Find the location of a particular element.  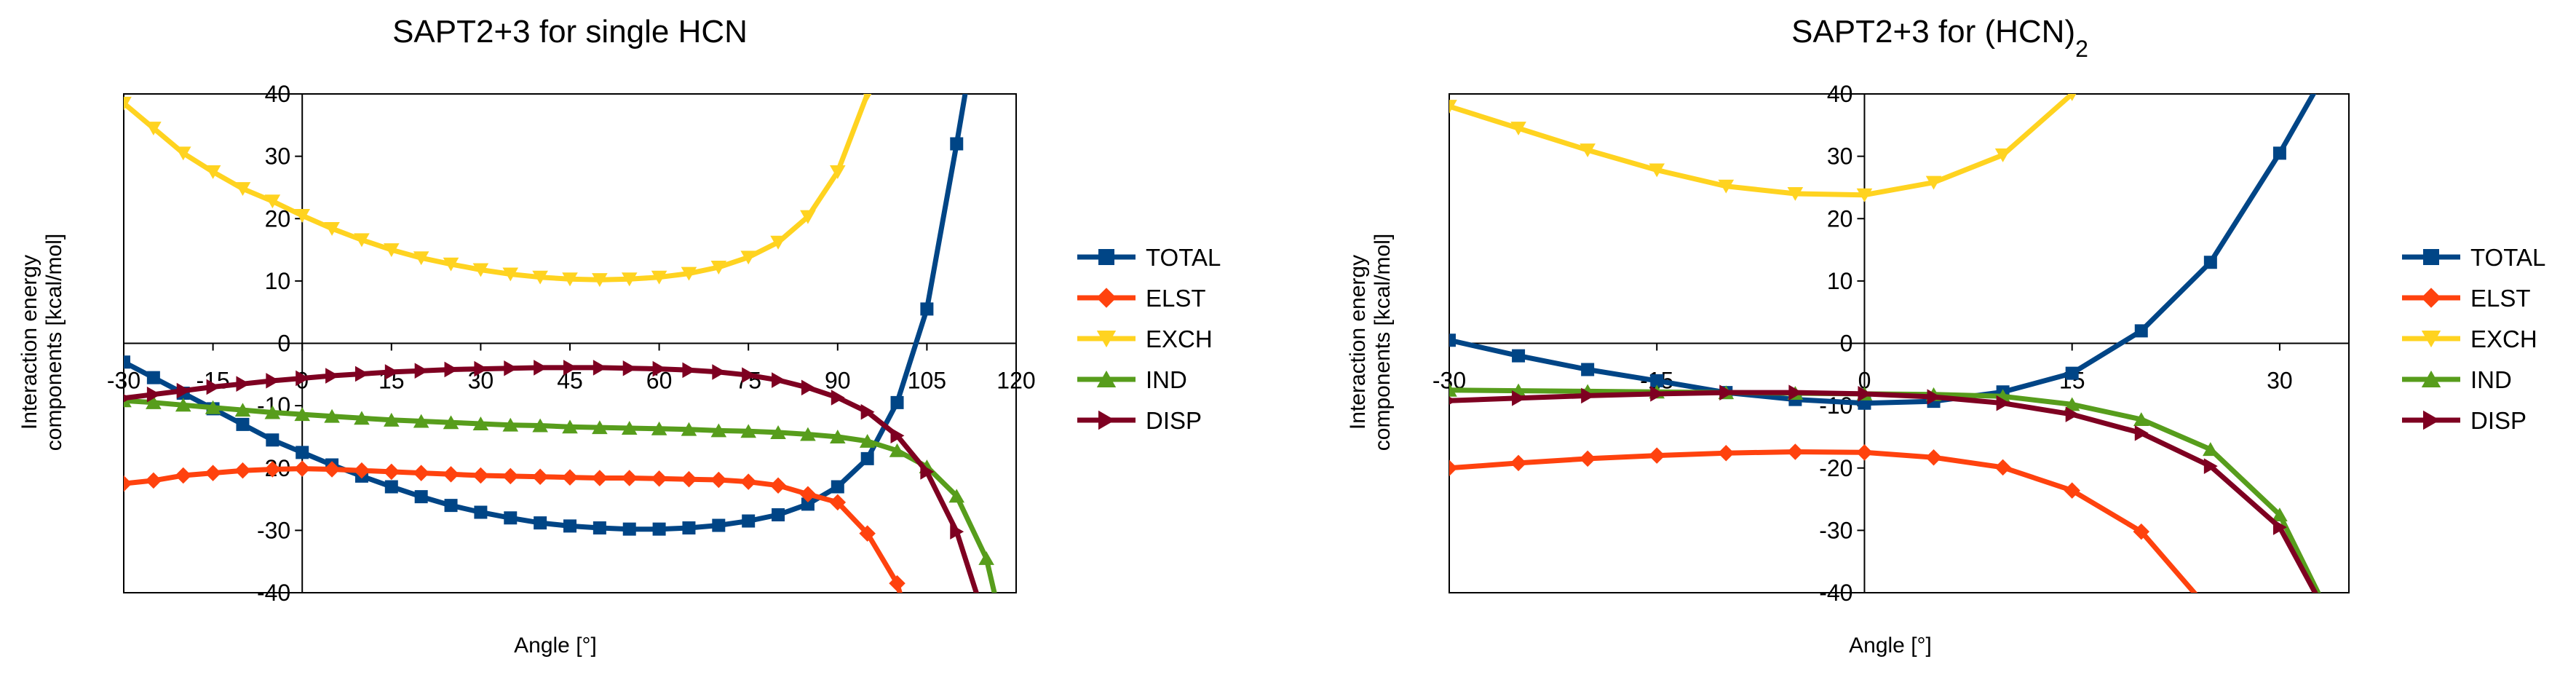

y-tick-label: 0 is located at coordinates (283, 344).